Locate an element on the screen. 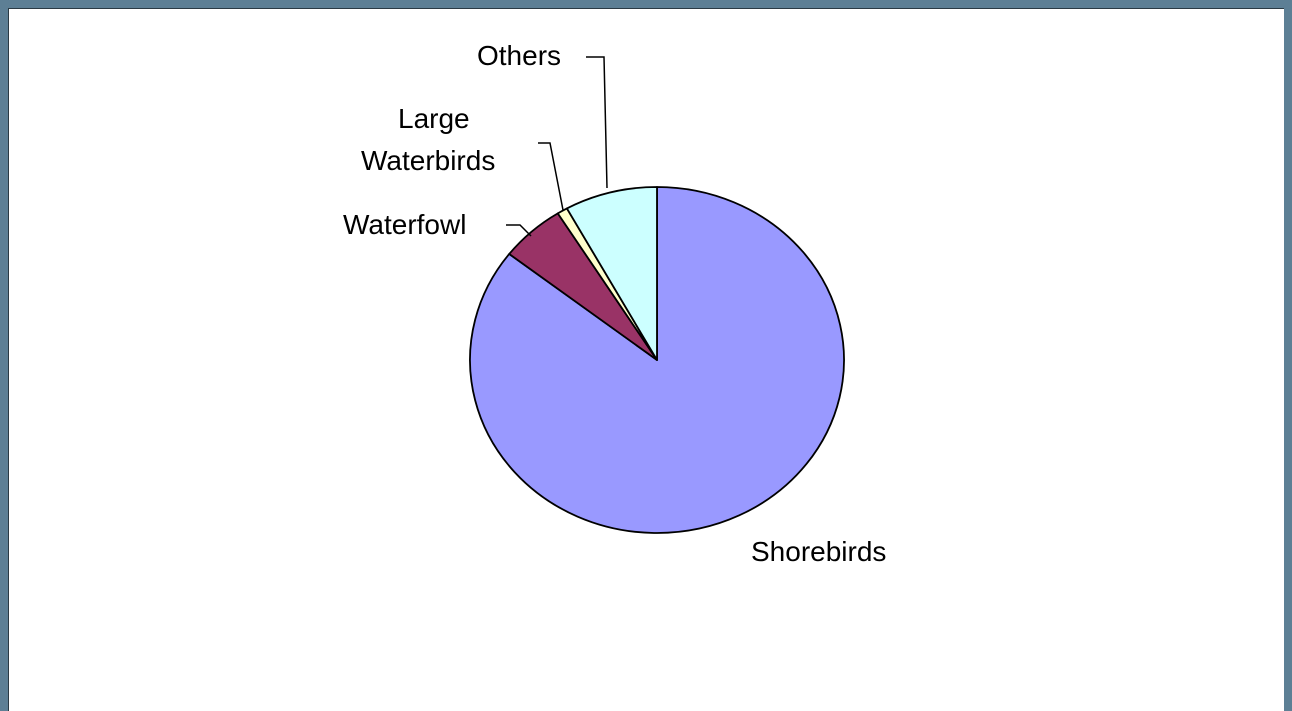  label-others: Others is located at coordinates (519, 55).